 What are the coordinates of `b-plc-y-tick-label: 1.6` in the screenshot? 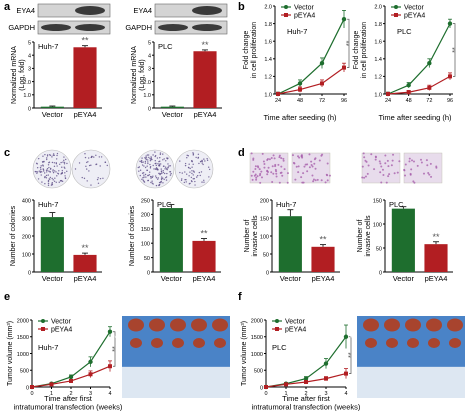 It's located at (378, 43).